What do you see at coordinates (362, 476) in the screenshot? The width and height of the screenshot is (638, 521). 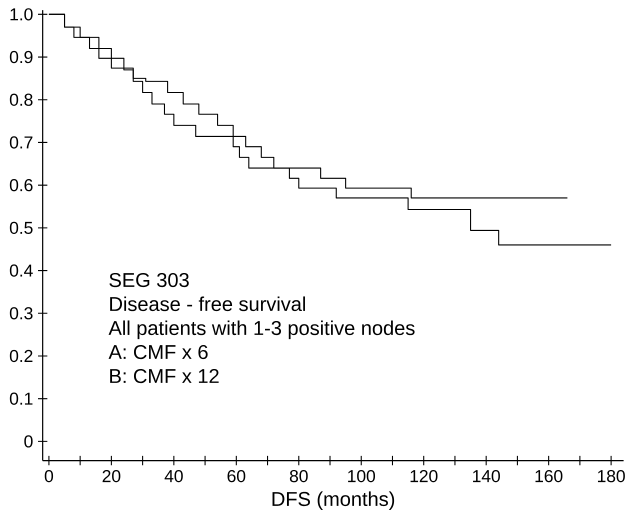 I see `x-tick-label: 100` at bounding box center [362, 476].